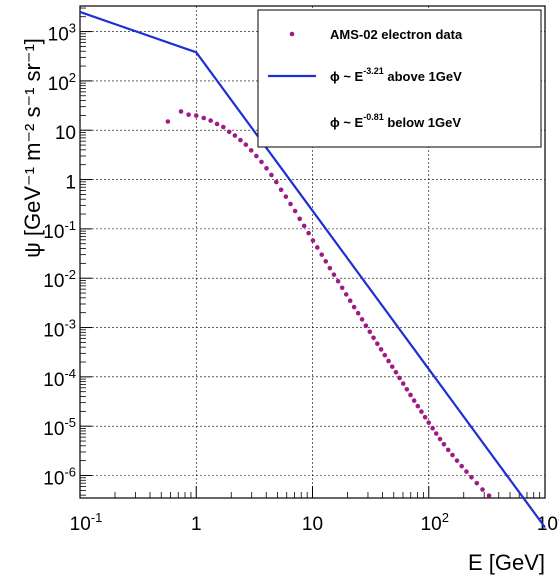 The height and width of the screenshot is (580, 559). Describe the element at coordinates (435, 522) in the screenshot. I see `x-tick-label: 10²` at that location.